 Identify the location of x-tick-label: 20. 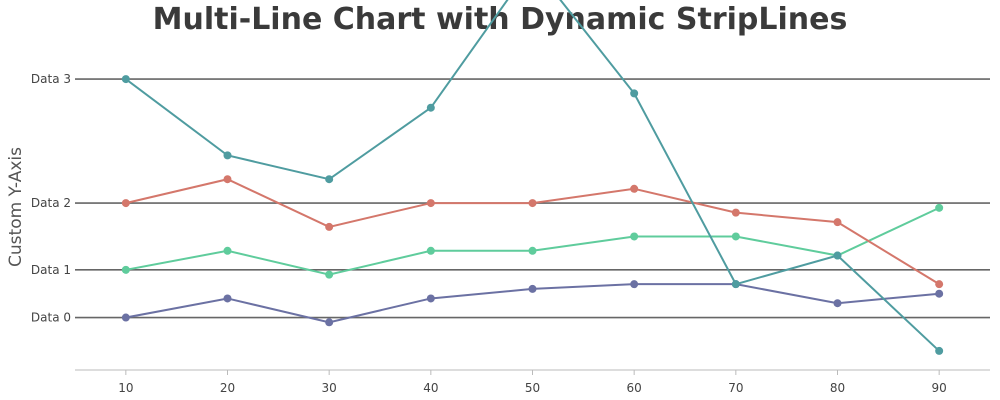
(227, 388).